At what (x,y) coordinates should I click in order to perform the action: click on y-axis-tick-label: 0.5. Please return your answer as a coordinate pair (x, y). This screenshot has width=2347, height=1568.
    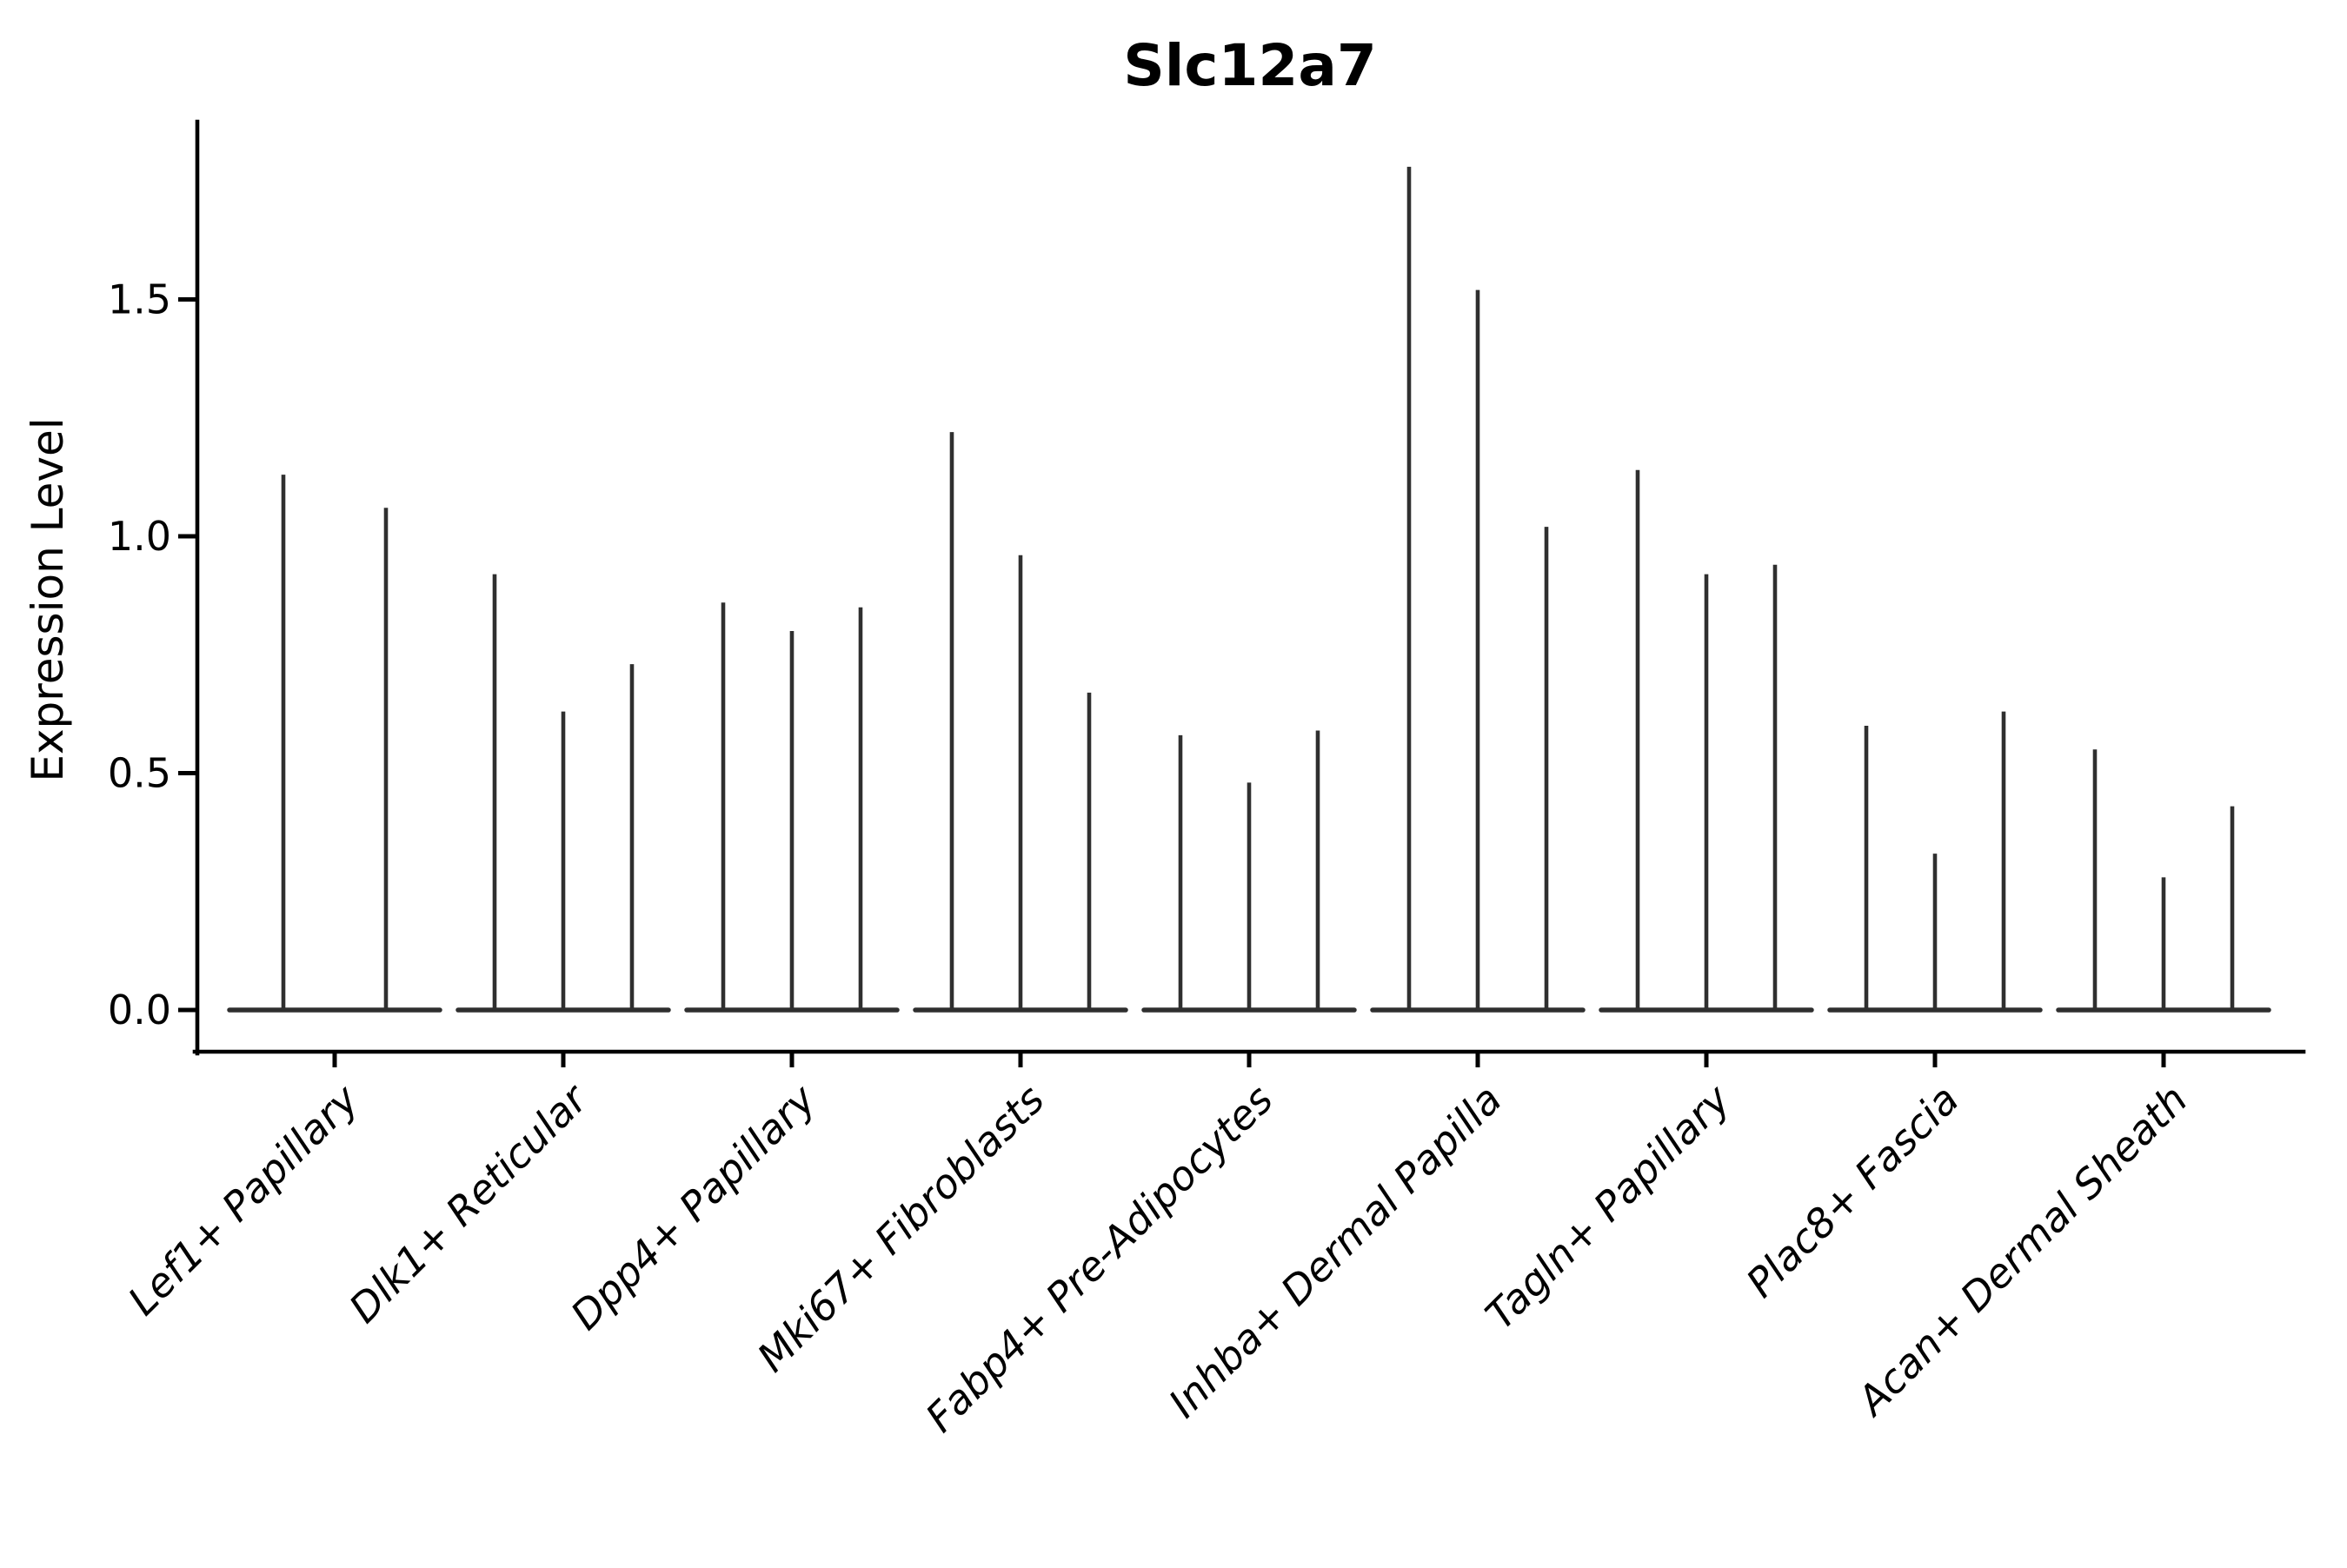
    Looking at the image, I should click on (140, 773).